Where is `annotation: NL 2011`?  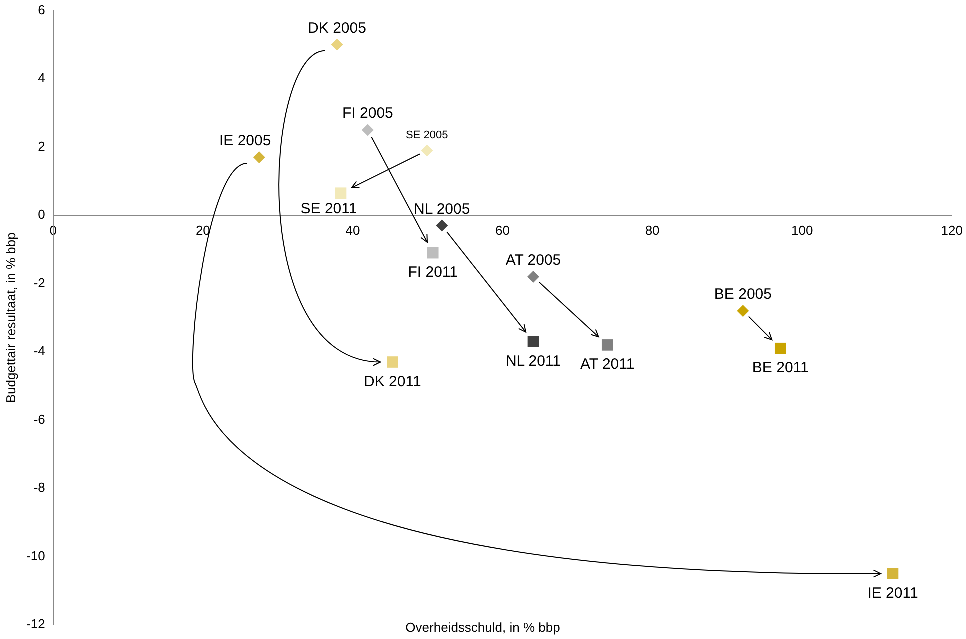
annotation: NL 2011 is located at coordinates (534, 361).